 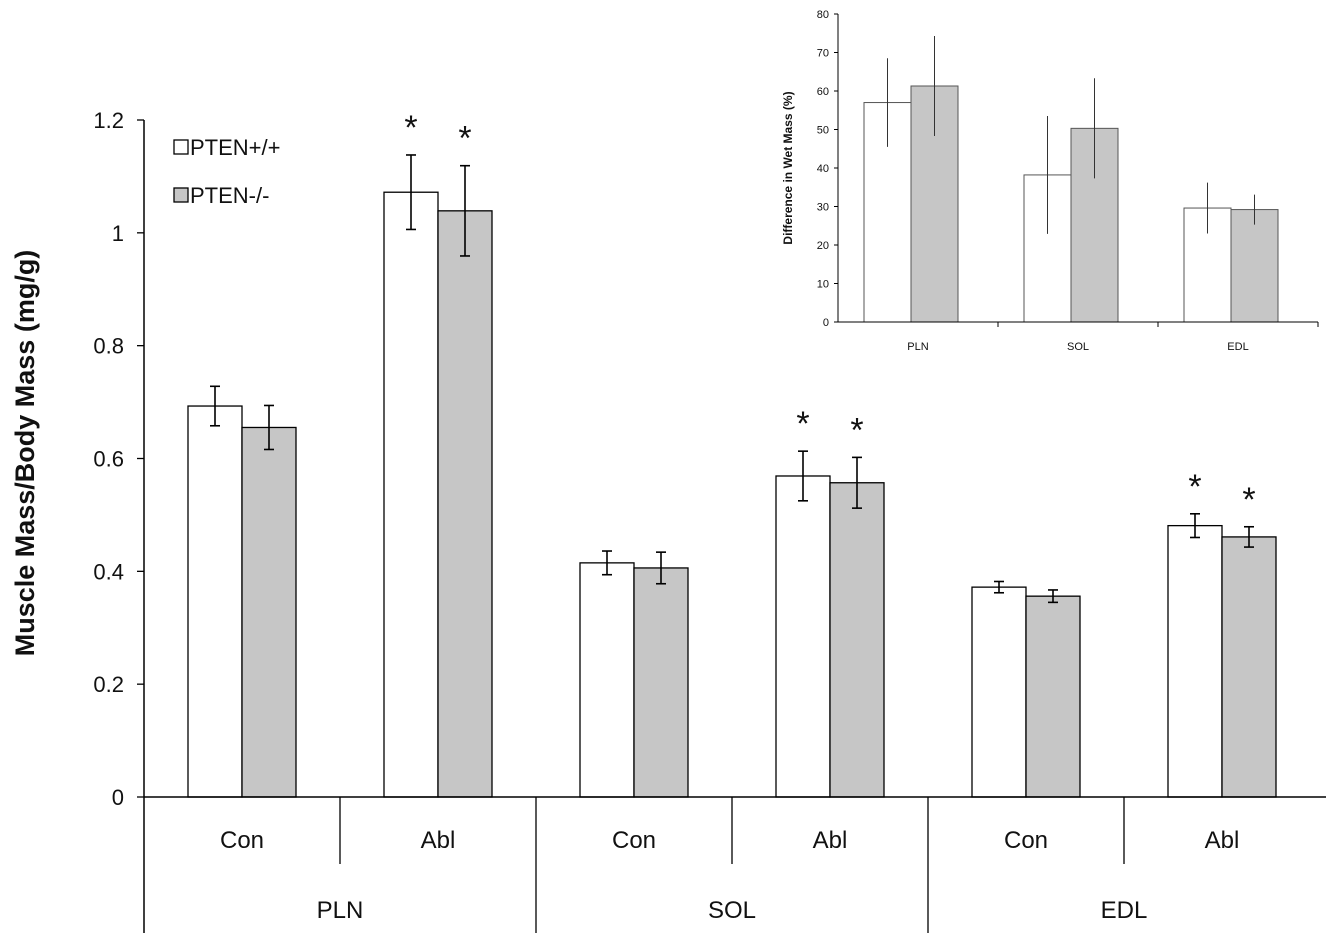 What do you see at coordinates (108, 571) in the screenshot?
I see `y-tick-label: 0.4` at bounding box center [108, 571].